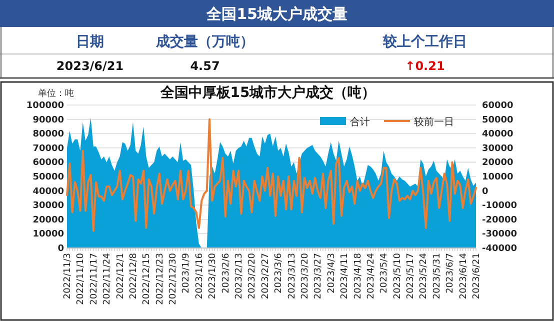 The image size is (554, 322). I want to click on x-tick-label: 2023/5/4, so click(385, 273).